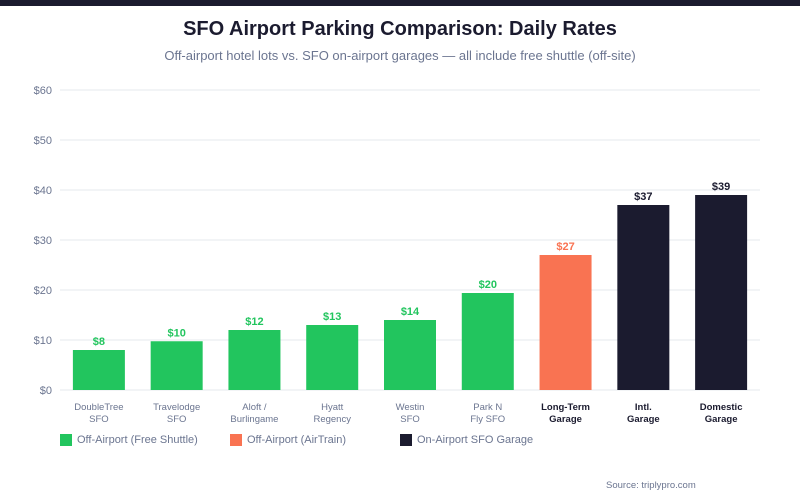  I want to click on x-tick-label: Park N, so click(487, 407).